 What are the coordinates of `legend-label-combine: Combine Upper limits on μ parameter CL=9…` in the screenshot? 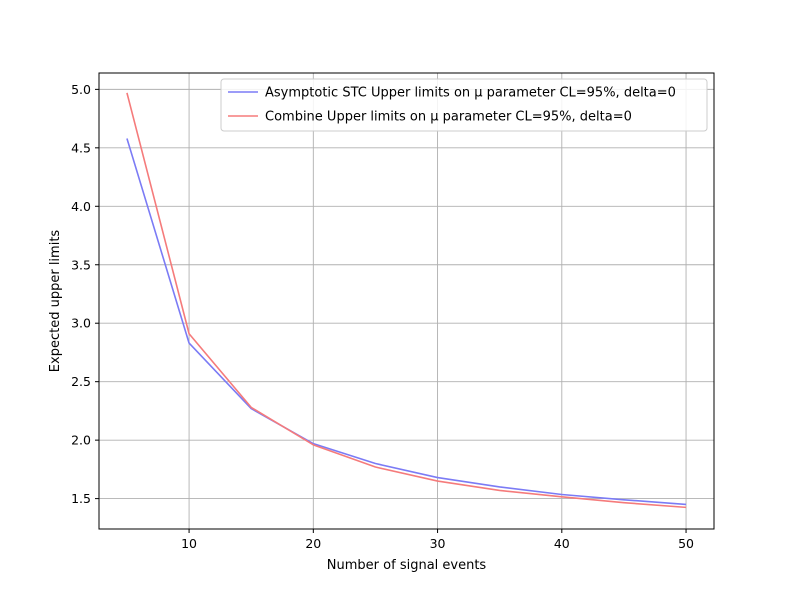 It's located at (448, 117).